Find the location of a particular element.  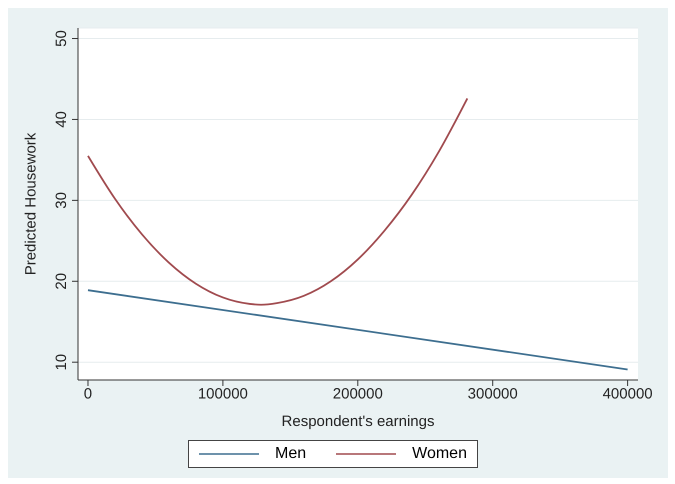

x-tick-label: 300000 is located at coordinates (493, 394).